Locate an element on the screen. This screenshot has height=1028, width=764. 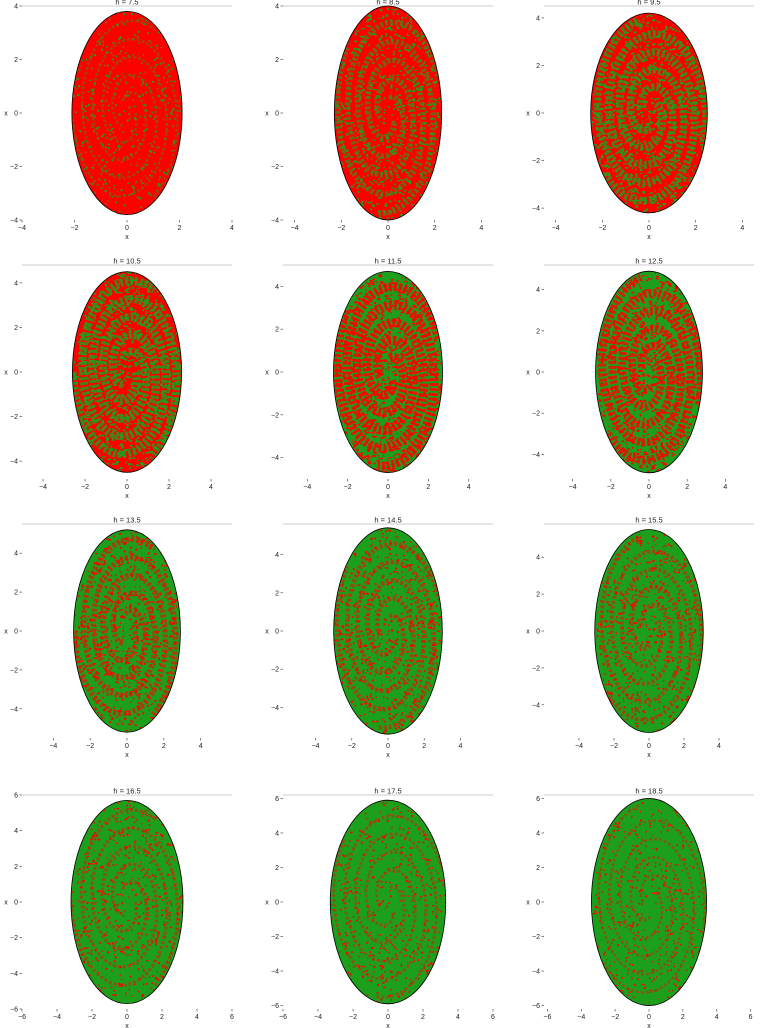
panel-title: h = 10.5 is located at coordinates (126, 261).